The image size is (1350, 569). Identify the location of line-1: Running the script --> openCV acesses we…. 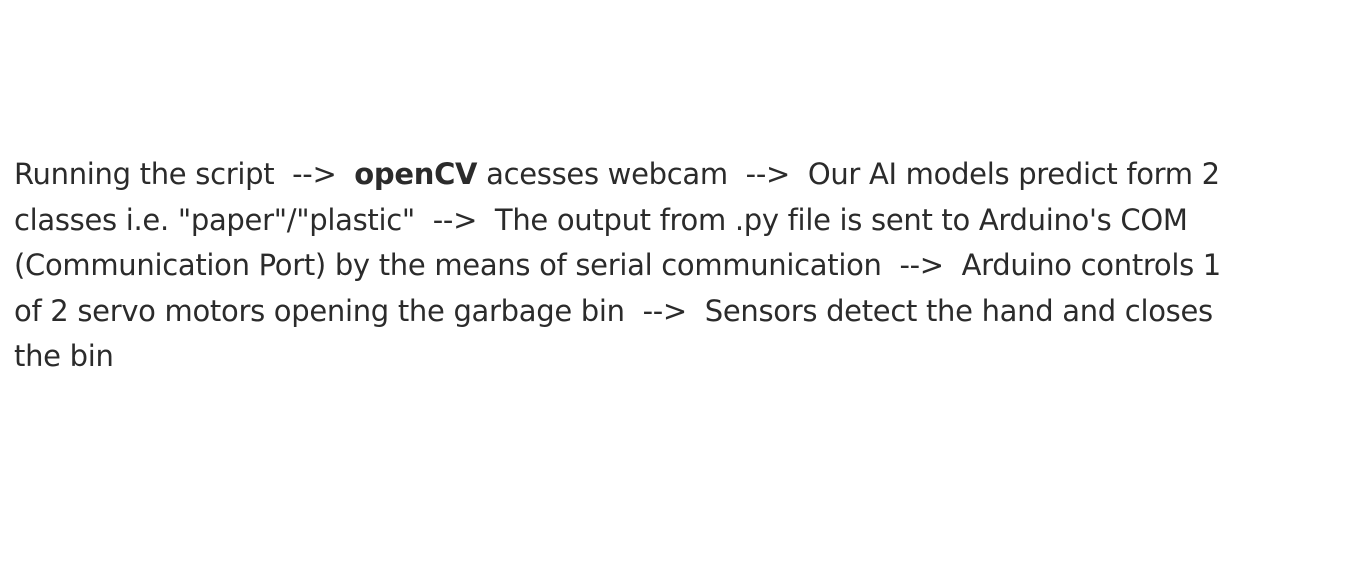
(664, 175).